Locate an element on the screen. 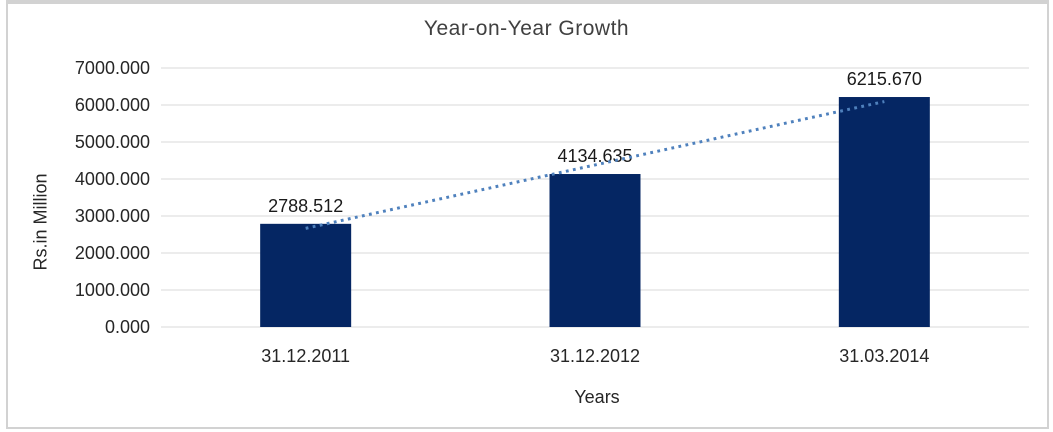  y-tick-label: 1000.000 is located at coordinates (112, 290).